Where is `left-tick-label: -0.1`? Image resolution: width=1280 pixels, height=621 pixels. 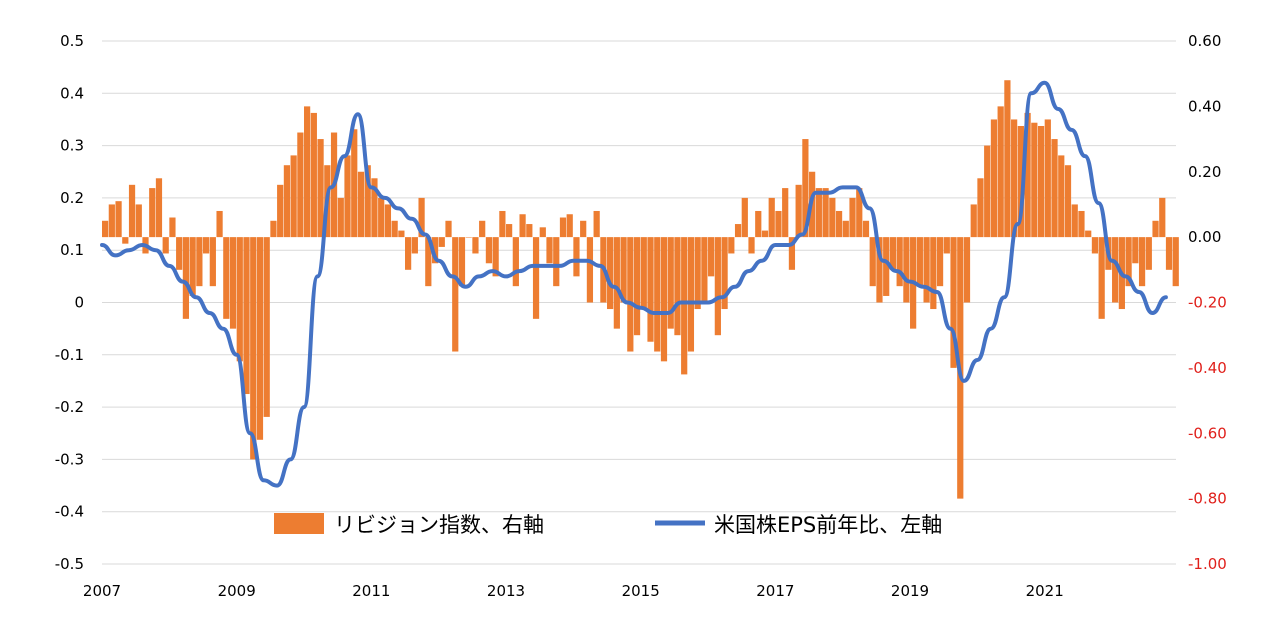
left-tick-label: -0.1 is located at coordinates (69, 355).